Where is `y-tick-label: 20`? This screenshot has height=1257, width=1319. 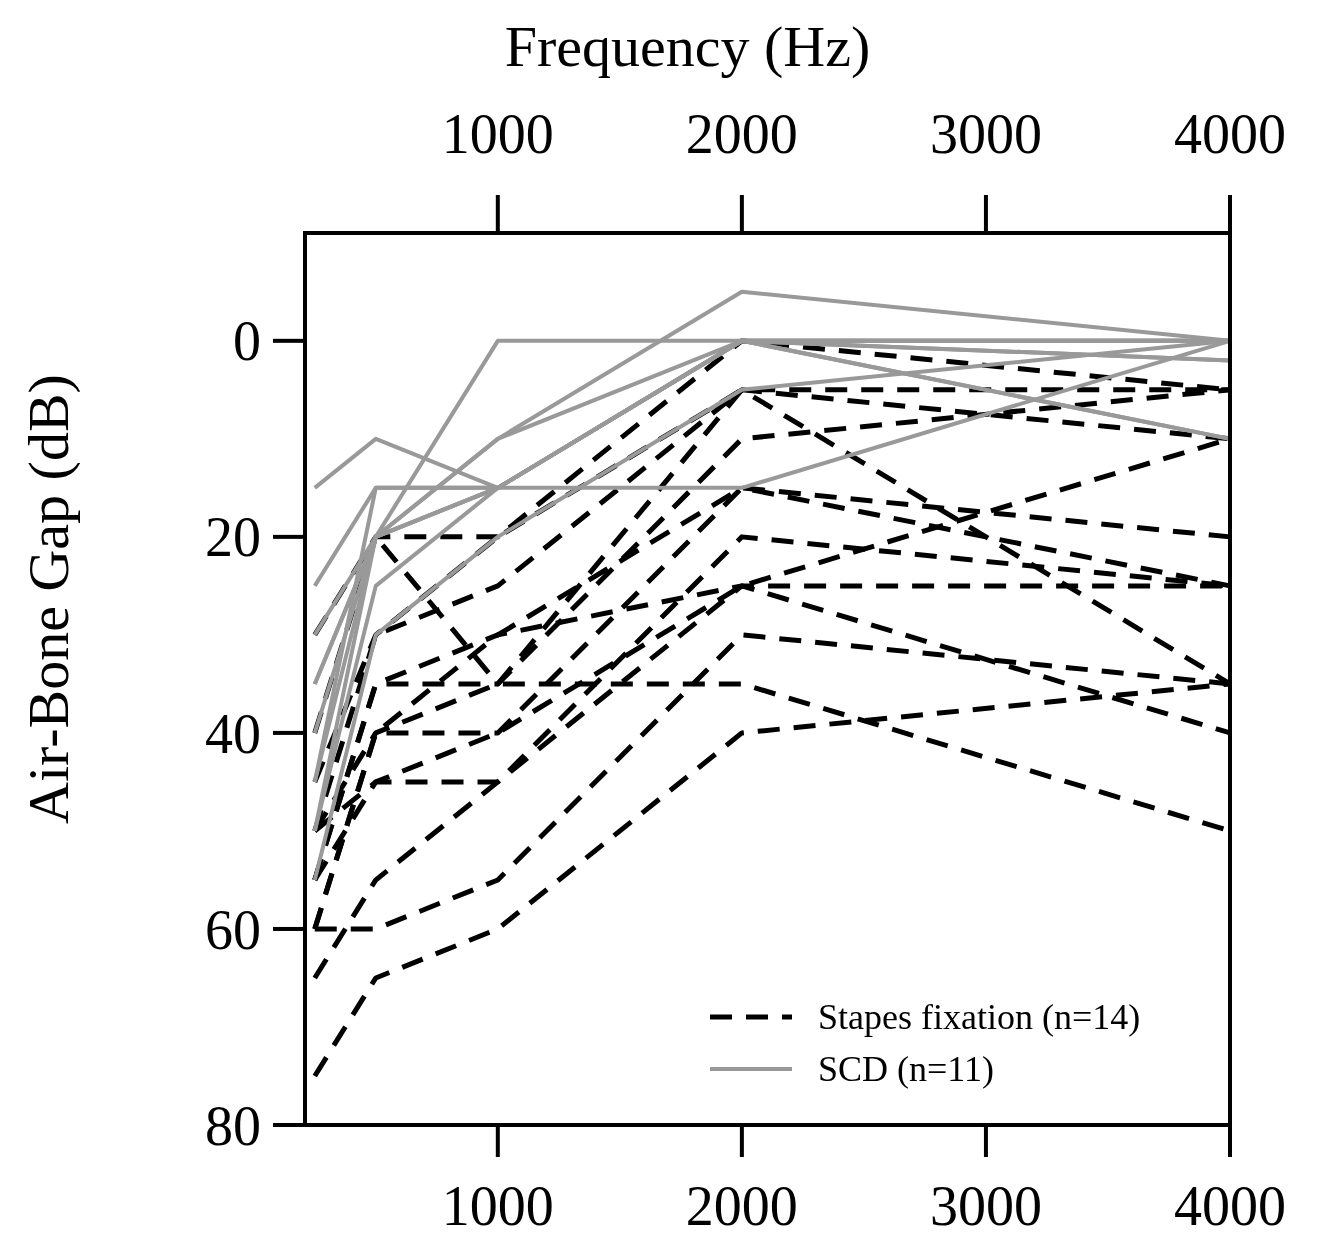 y-tick-label: 20 is located at coordinates (233, 537).